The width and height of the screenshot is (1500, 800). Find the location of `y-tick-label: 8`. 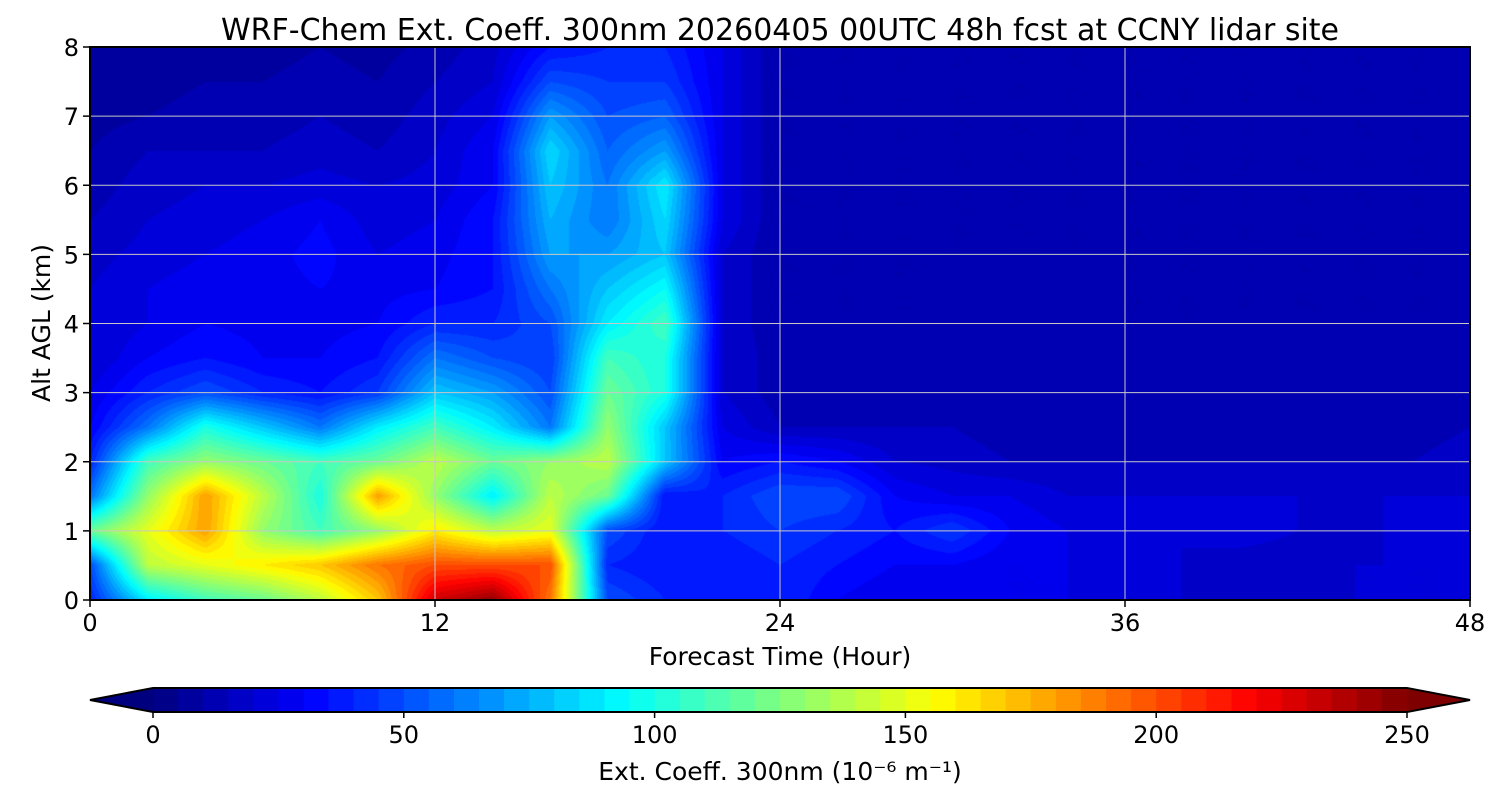

y-tick-label: 8 is located at coordinates (71, 48).